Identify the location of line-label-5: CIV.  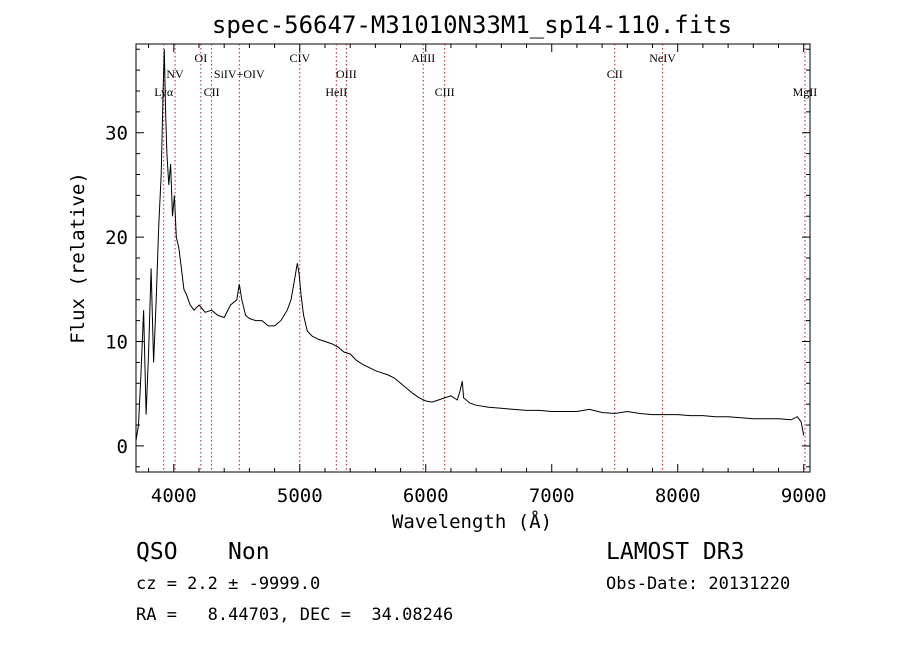
(299, 58).